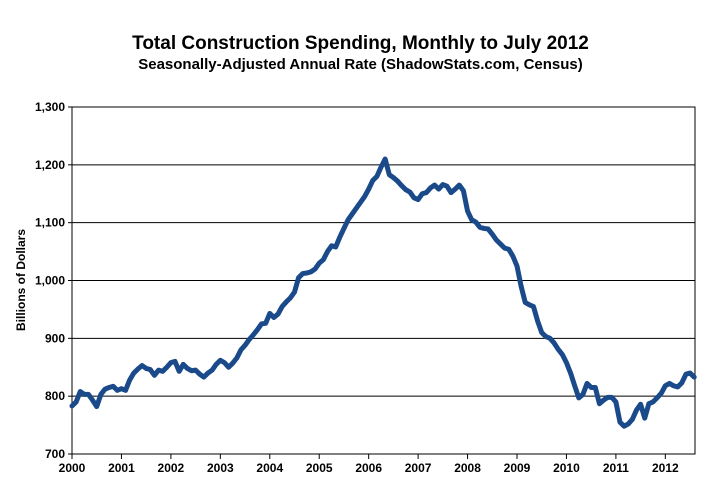 The width and height of the screenshot is (721, 500). What do you see at coordinates (72, 468) in the screenshot?
I see `x-tick-label: 2000` at bounding box center [72, 468].